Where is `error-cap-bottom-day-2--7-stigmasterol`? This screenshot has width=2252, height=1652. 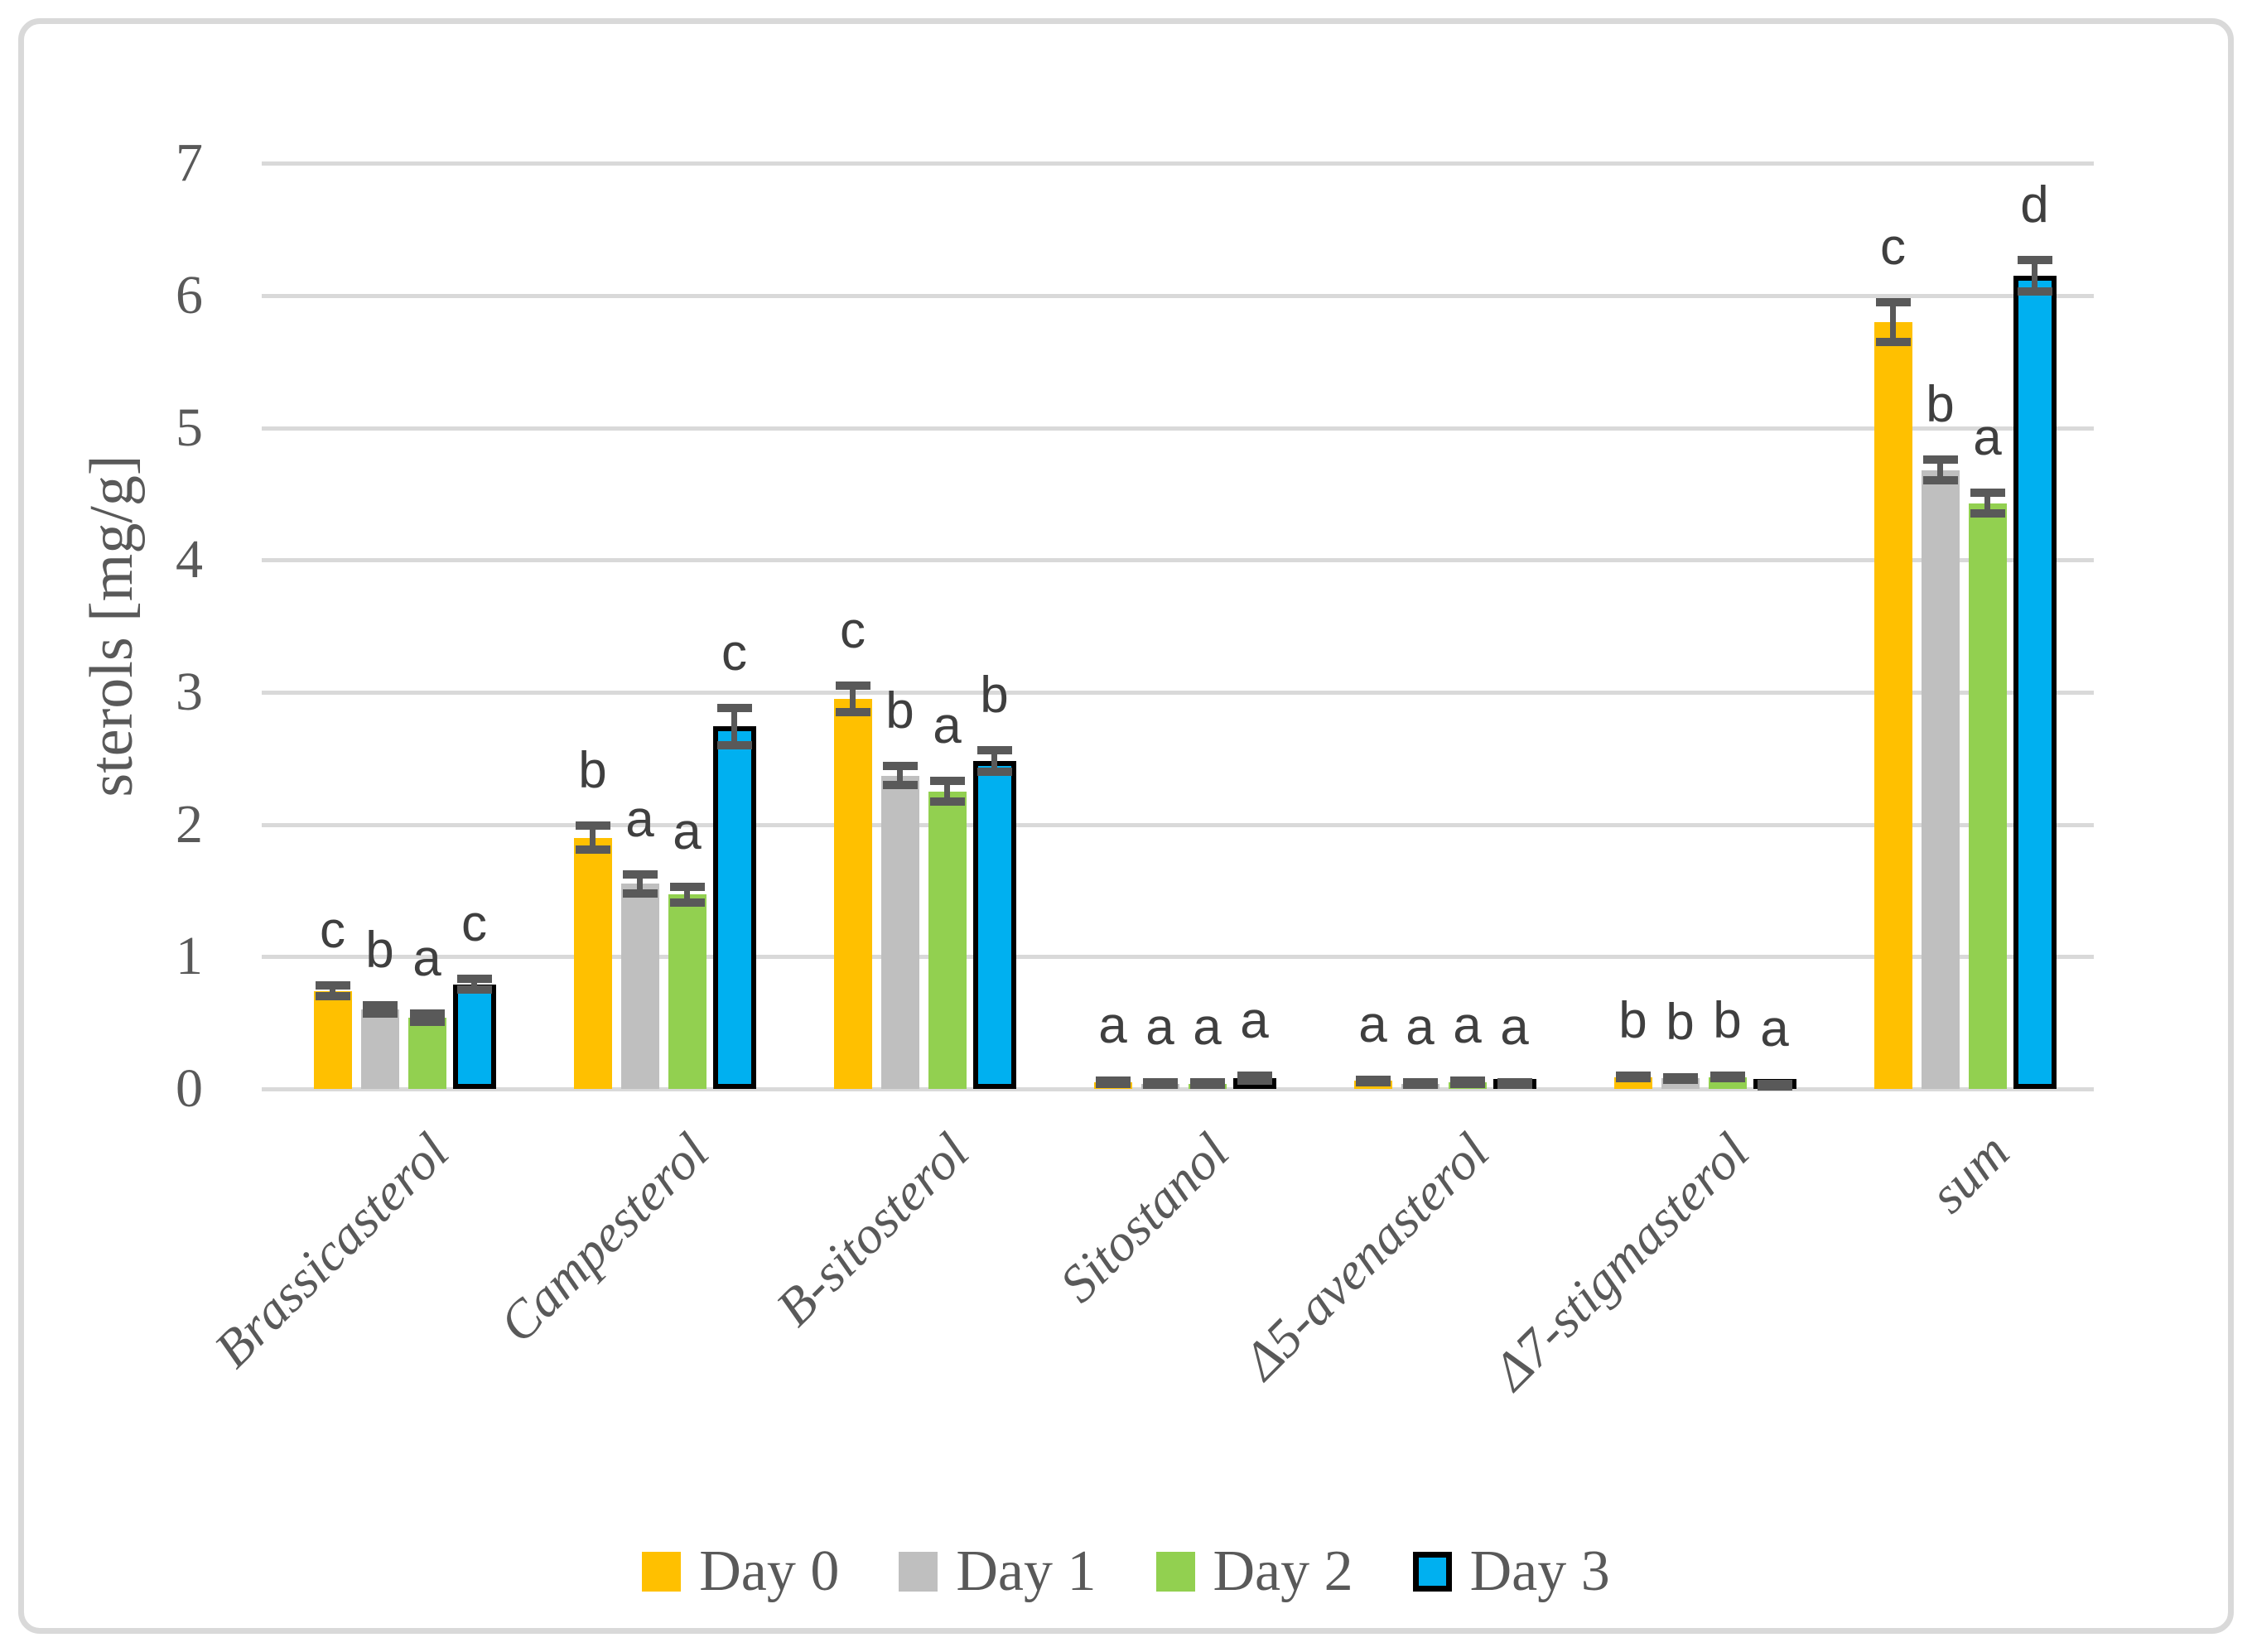
error-cap-bottom-day-2--7-stigmasterol is located at coordinates (1727, 1078).